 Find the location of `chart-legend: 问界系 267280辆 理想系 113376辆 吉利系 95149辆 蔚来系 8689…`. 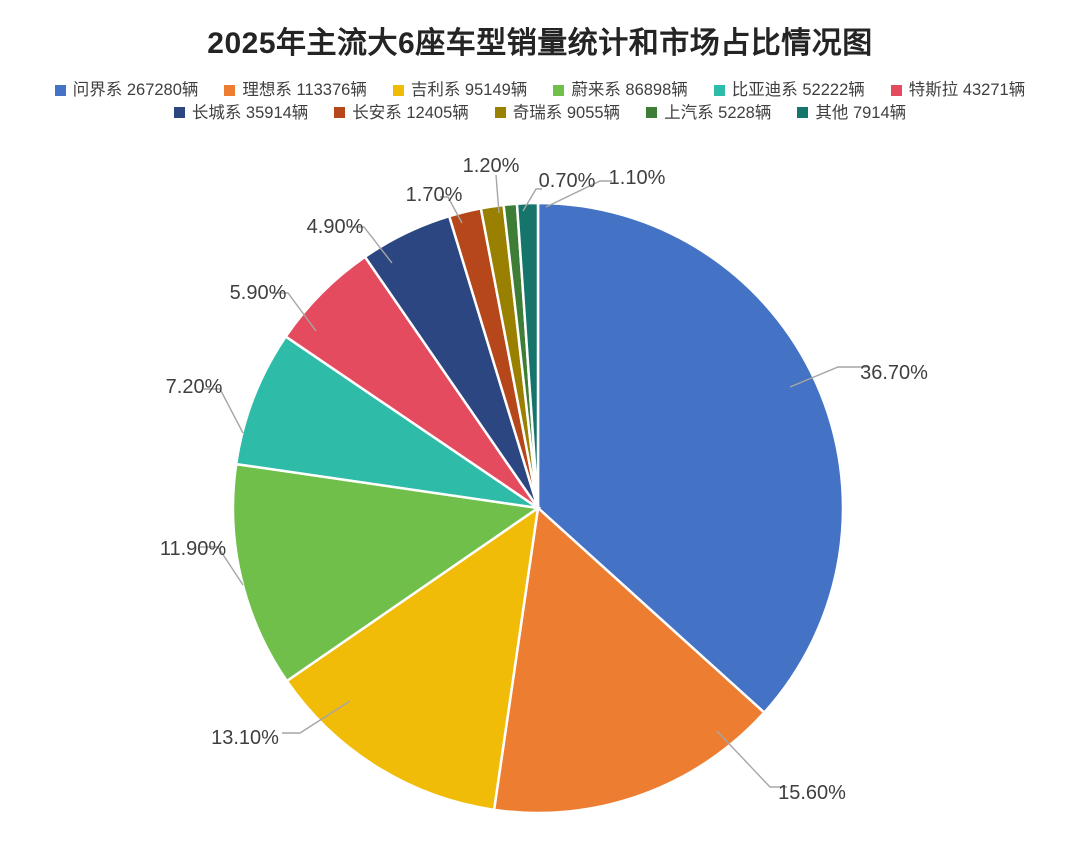

chart-legend: 问界系 267280辆 理想系 113376辆 吉利系 95149辆 蔚来系 8689… is located at coordinates (540, 101).